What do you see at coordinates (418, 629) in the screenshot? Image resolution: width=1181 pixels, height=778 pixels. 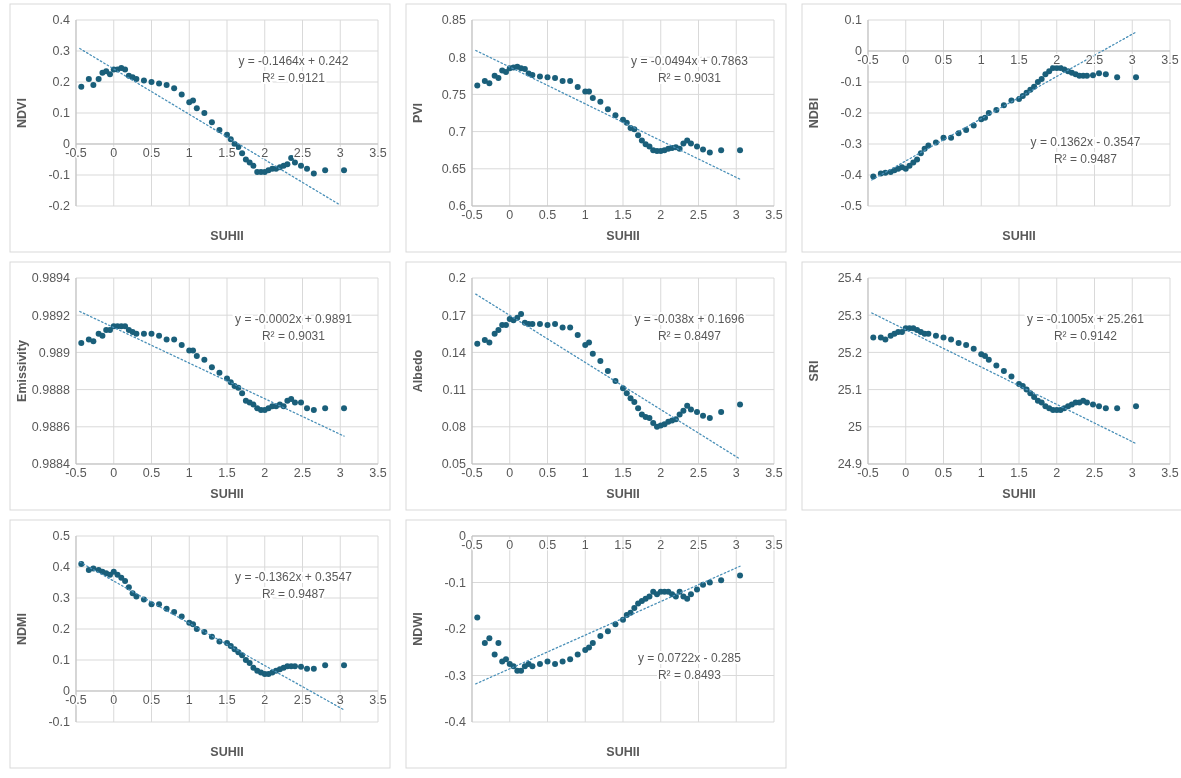 I see `y-axis-title: NDWI` at bounding box center [418, 629].